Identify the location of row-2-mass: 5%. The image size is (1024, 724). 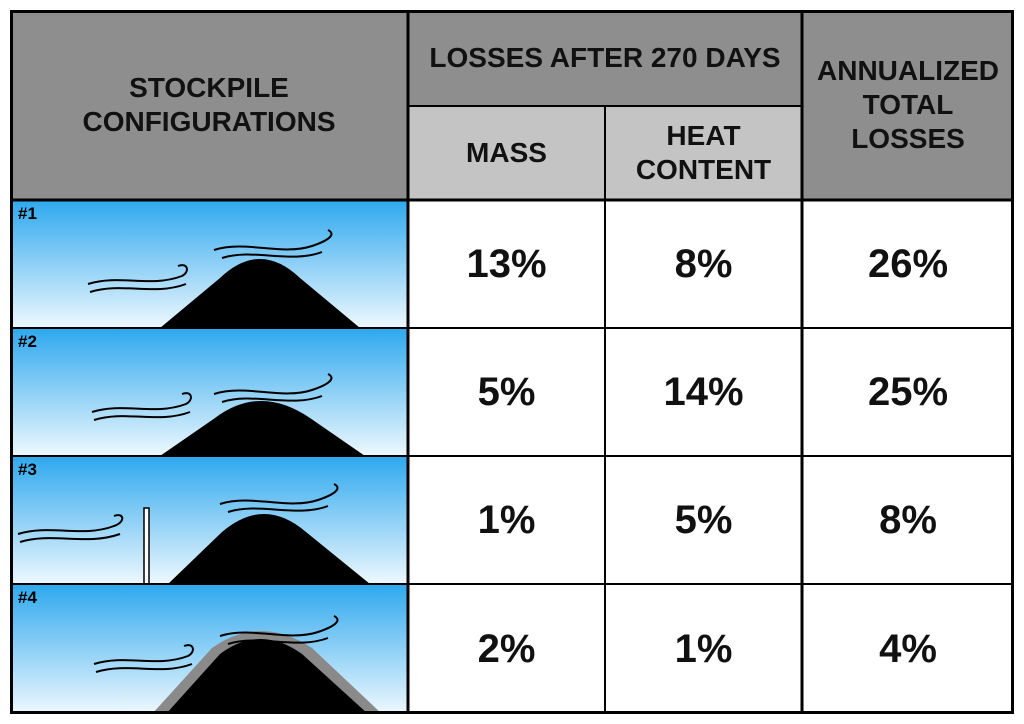
(506, 392).